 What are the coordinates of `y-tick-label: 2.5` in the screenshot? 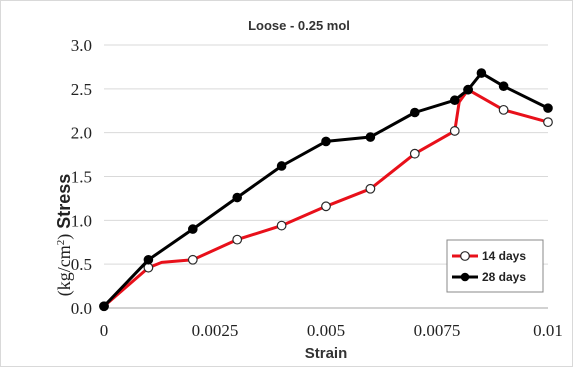 It's located at (81, 89).